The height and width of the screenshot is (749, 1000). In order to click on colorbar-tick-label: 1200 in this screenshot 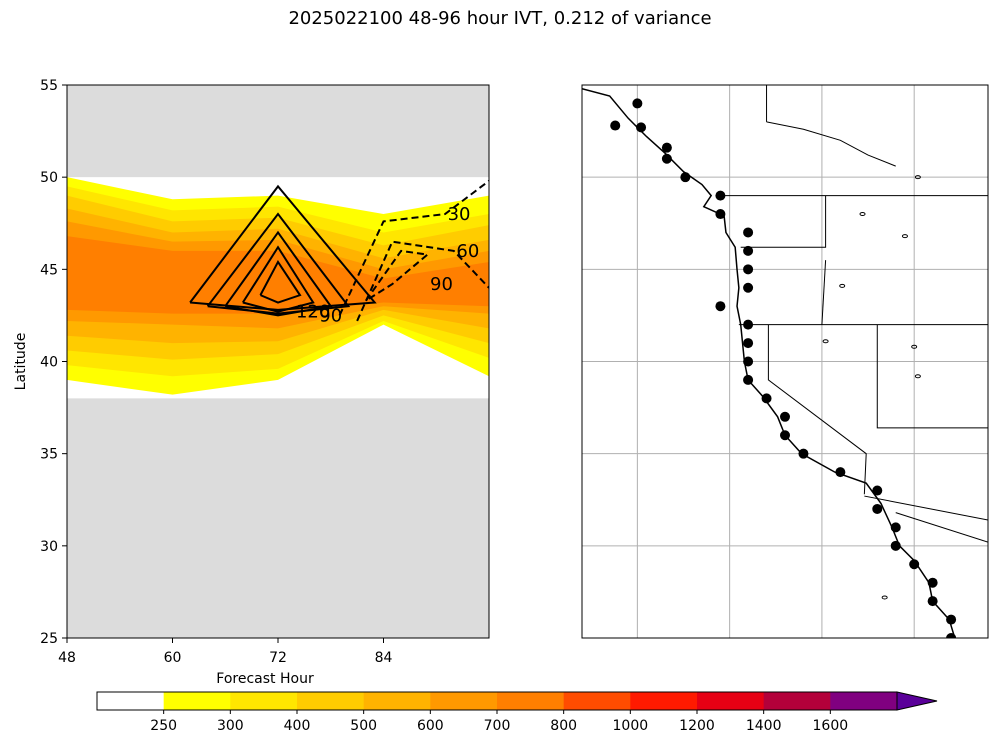, I will do `click(697, 726)`.